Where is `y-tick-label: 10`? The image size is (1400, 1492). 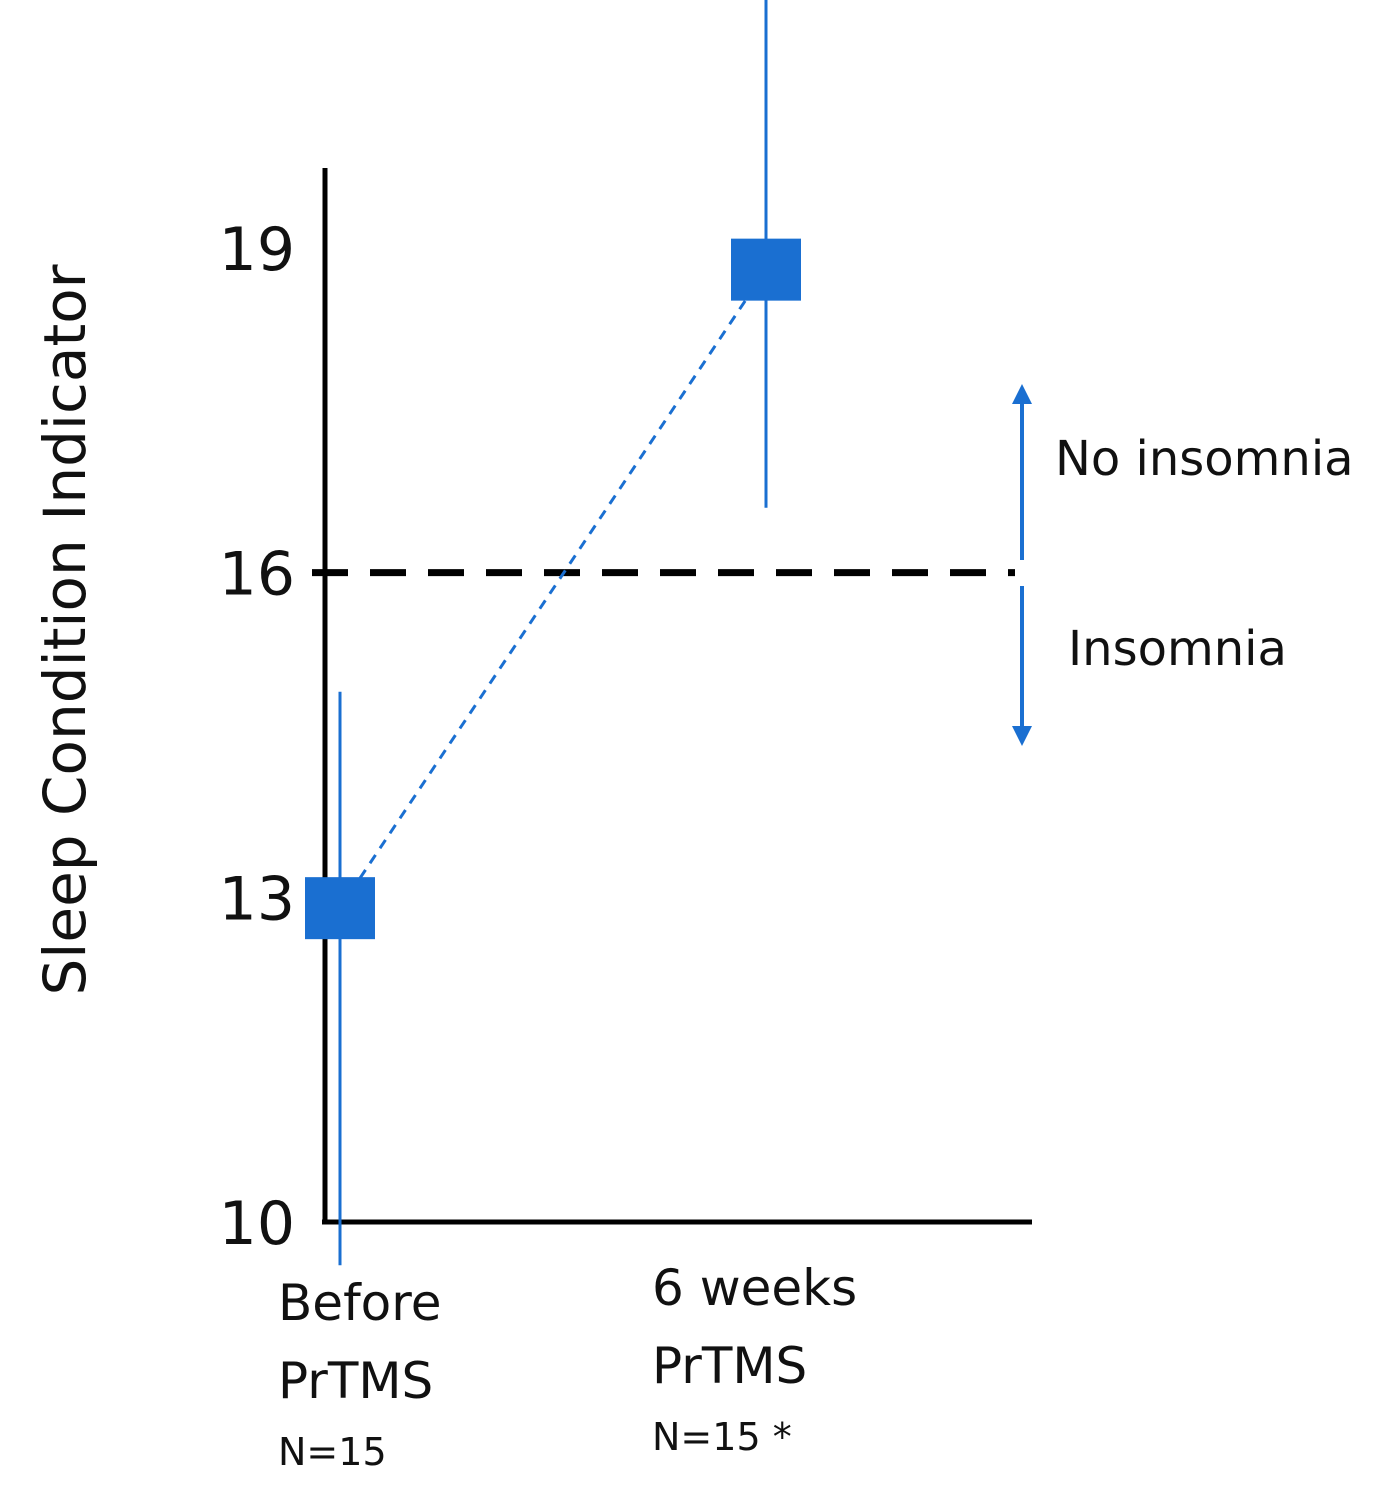
y-tick-label: 10 is located at coordinates (257, 1224).